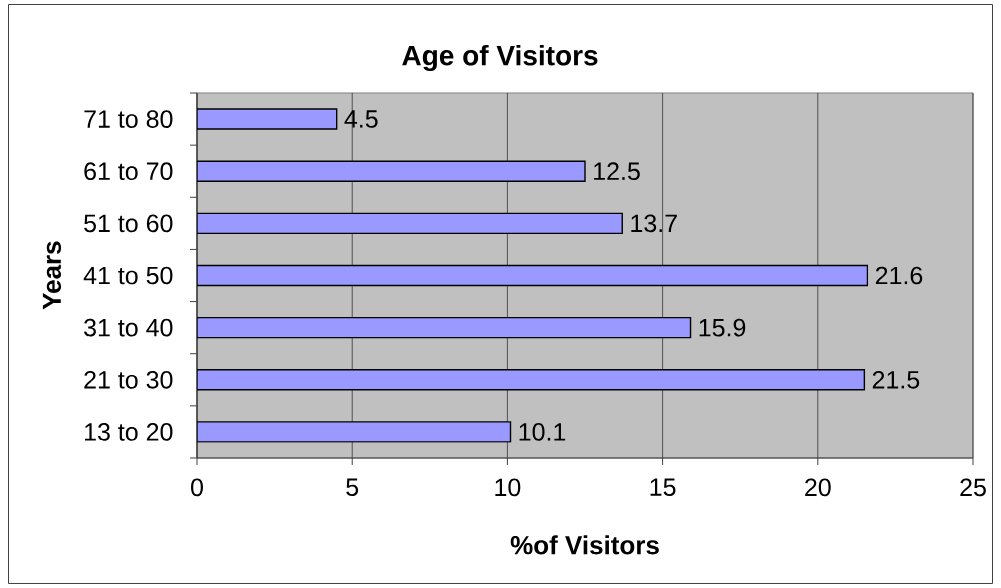 The height and width of the screenshot is (588, 1001). I want to click on data-label: 15.9, so click(722, 327).